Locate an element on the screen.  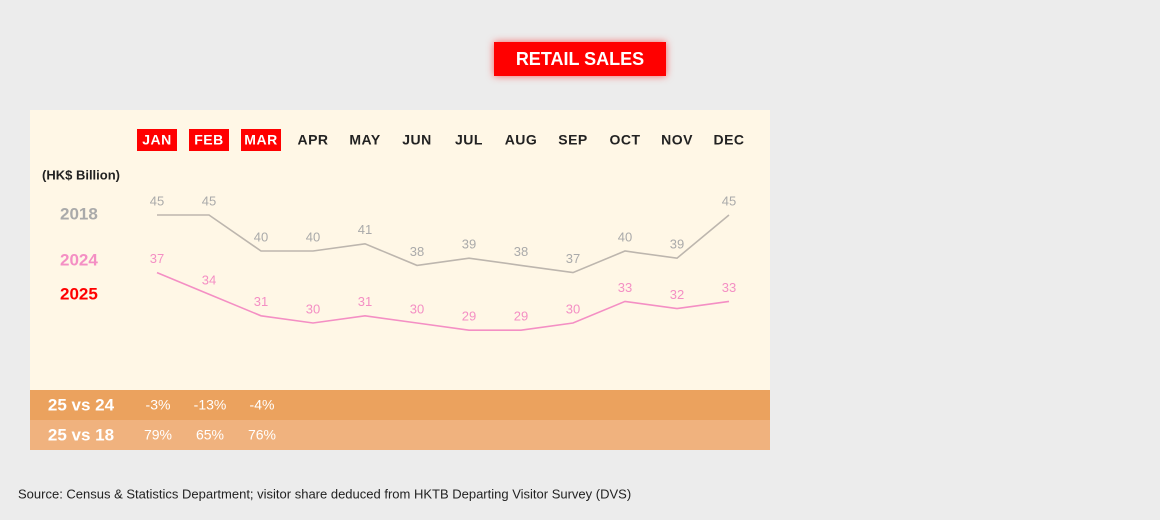
legend-label: 2018 is located at coordinates (79, 213).